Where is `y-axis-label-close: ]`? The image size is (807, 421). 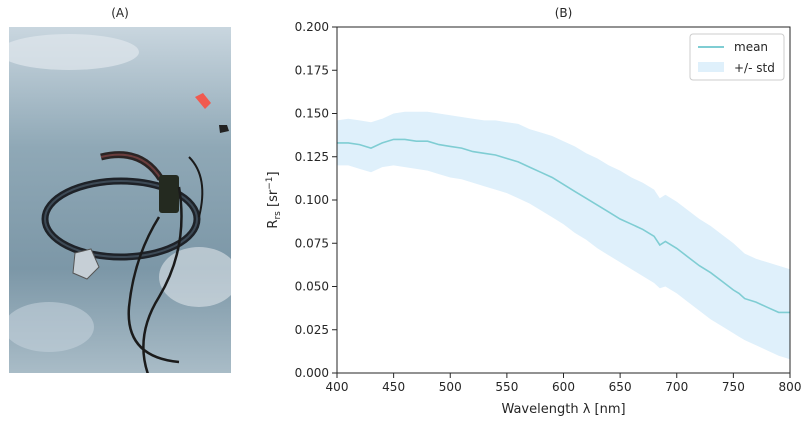
y-axis-label-close: ] is located at coordinates (273, 173).